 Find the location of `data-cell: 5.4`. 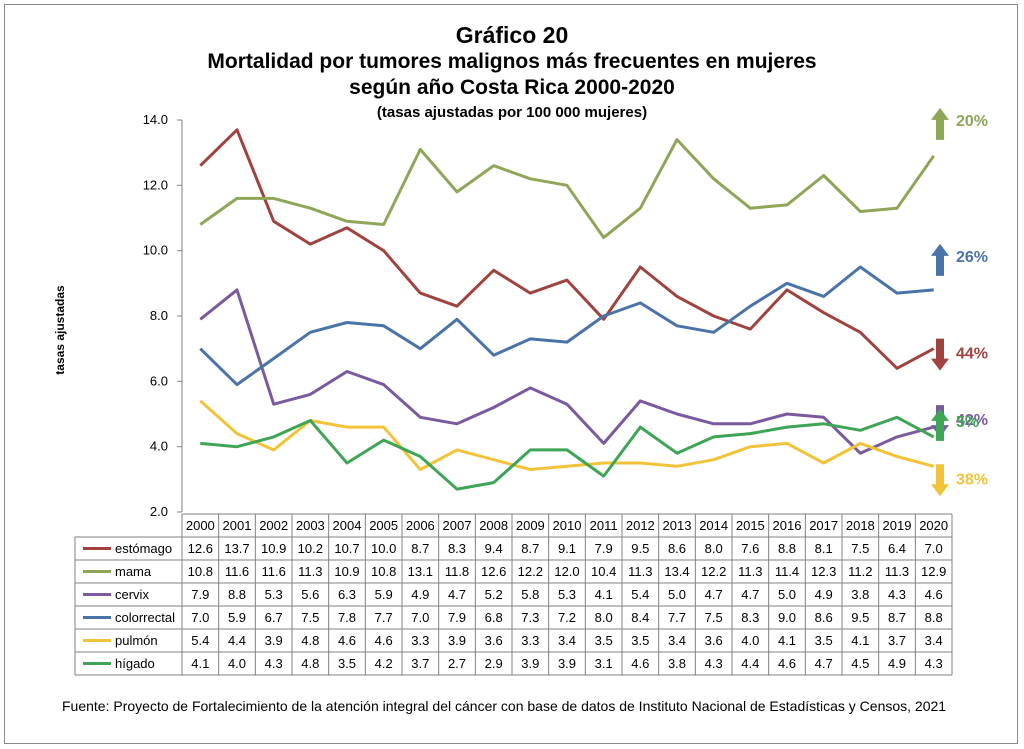

data-cell: 5.4 is located at coordinates (640, 594).